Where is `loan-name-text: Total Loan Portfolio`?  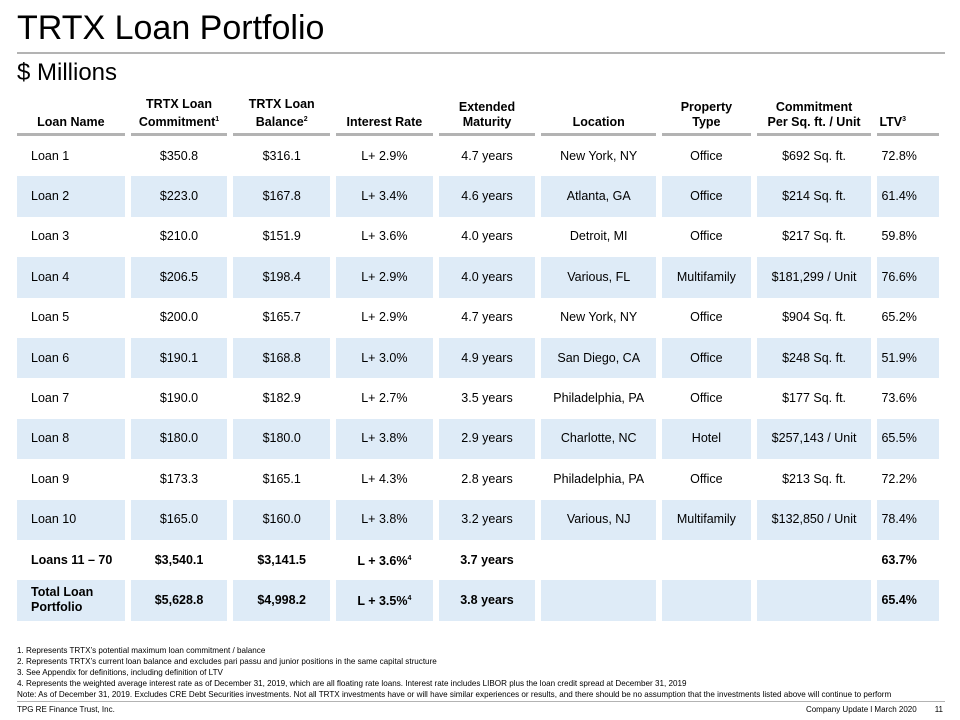 loan-name-text: Total Loan Portfolio is located at coordinates (62, 600).